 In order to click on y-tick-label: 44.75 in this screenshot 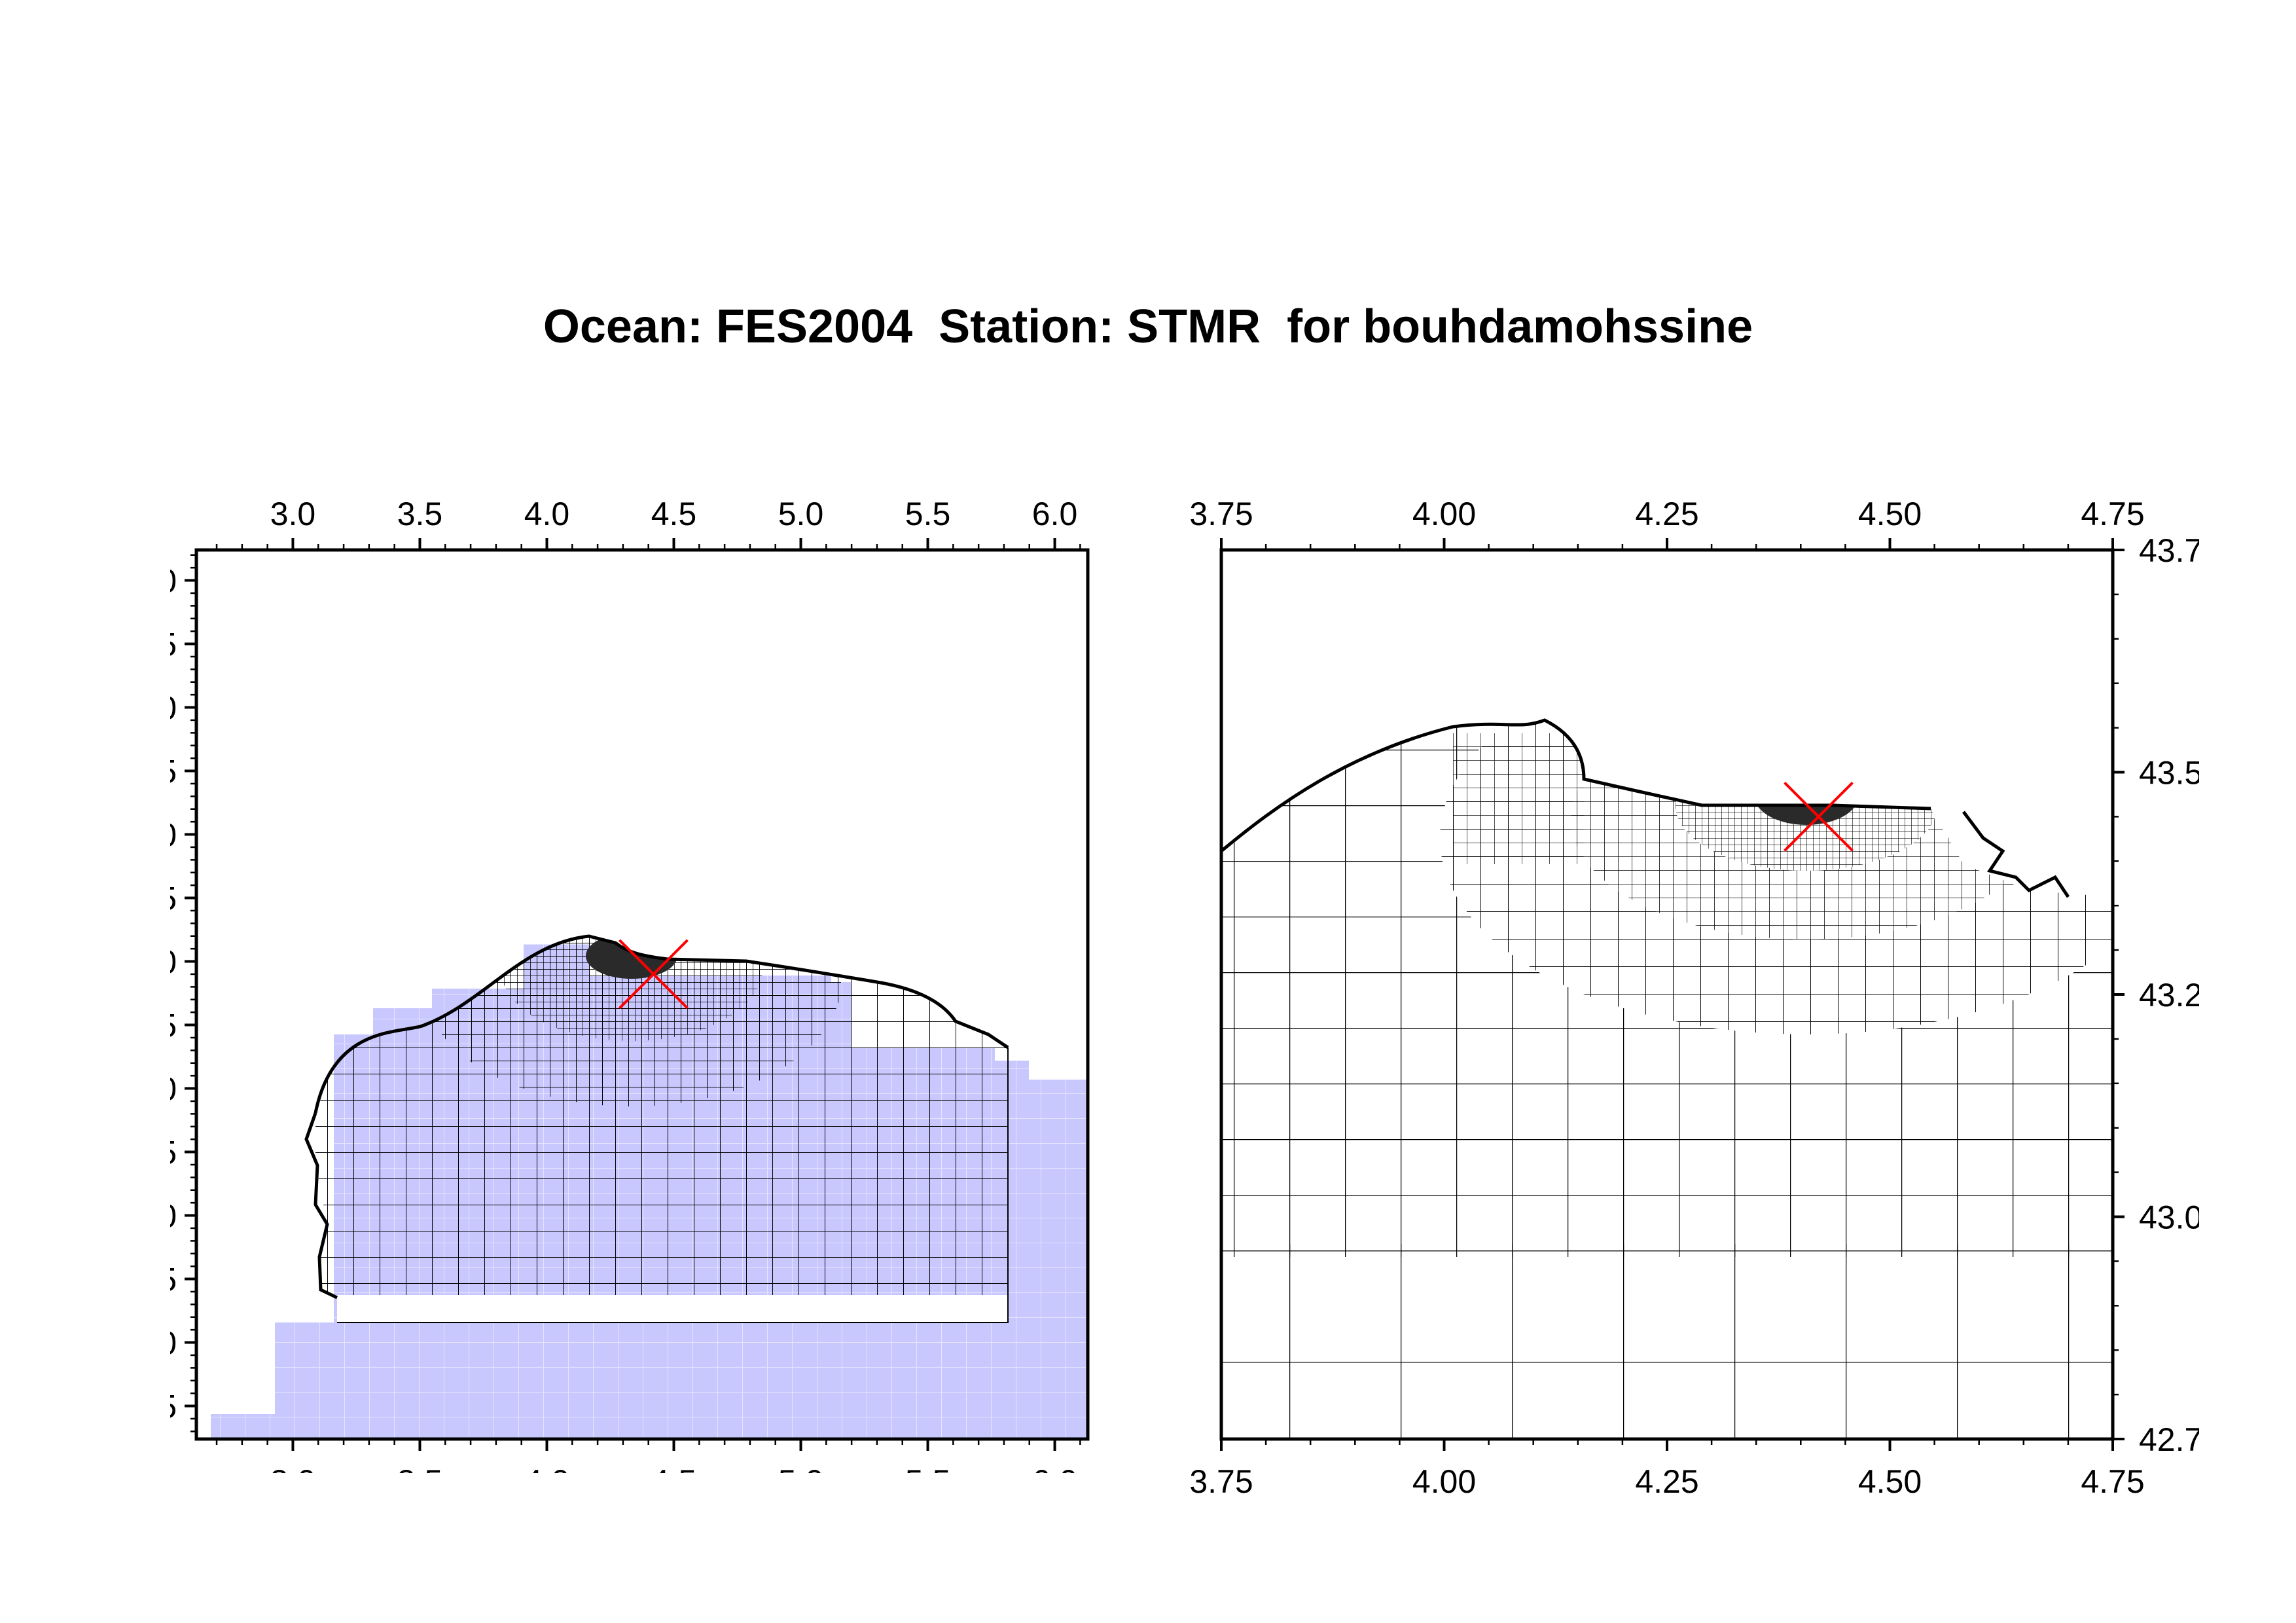, I will do `click(173, 645)`.